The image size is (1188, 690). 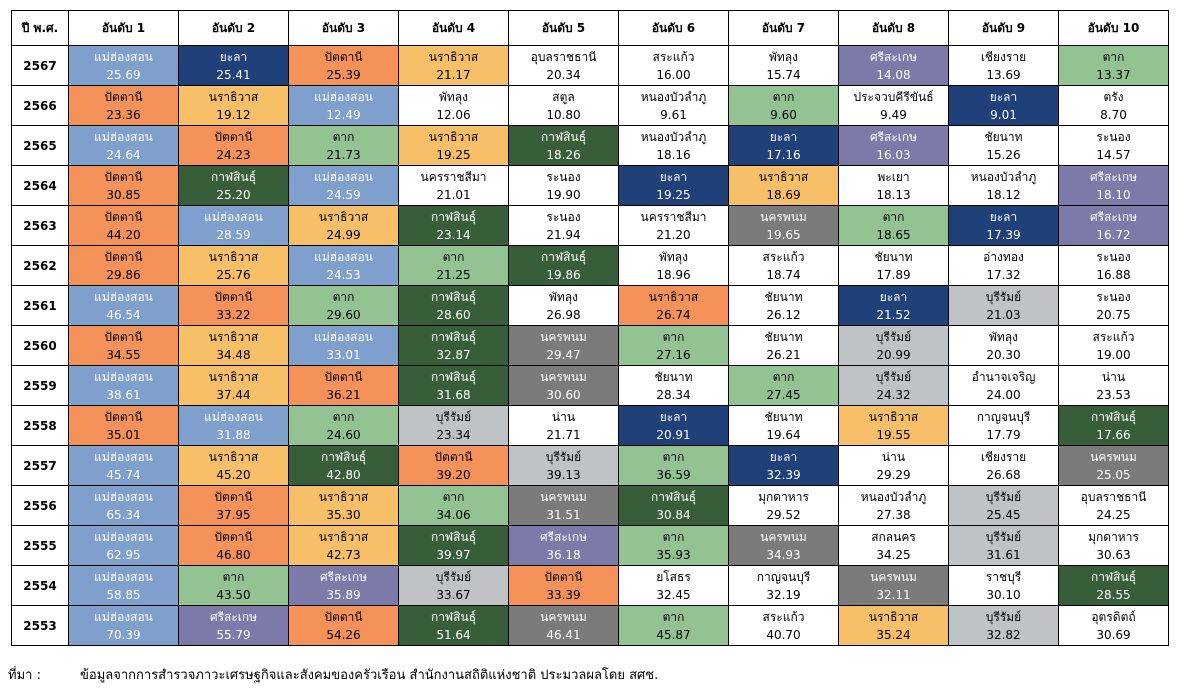 What do you see at coordinates (783, 576) in the screenshot?
I see `province-name: กาญจนบุรี` at bounding box center [783, 576].